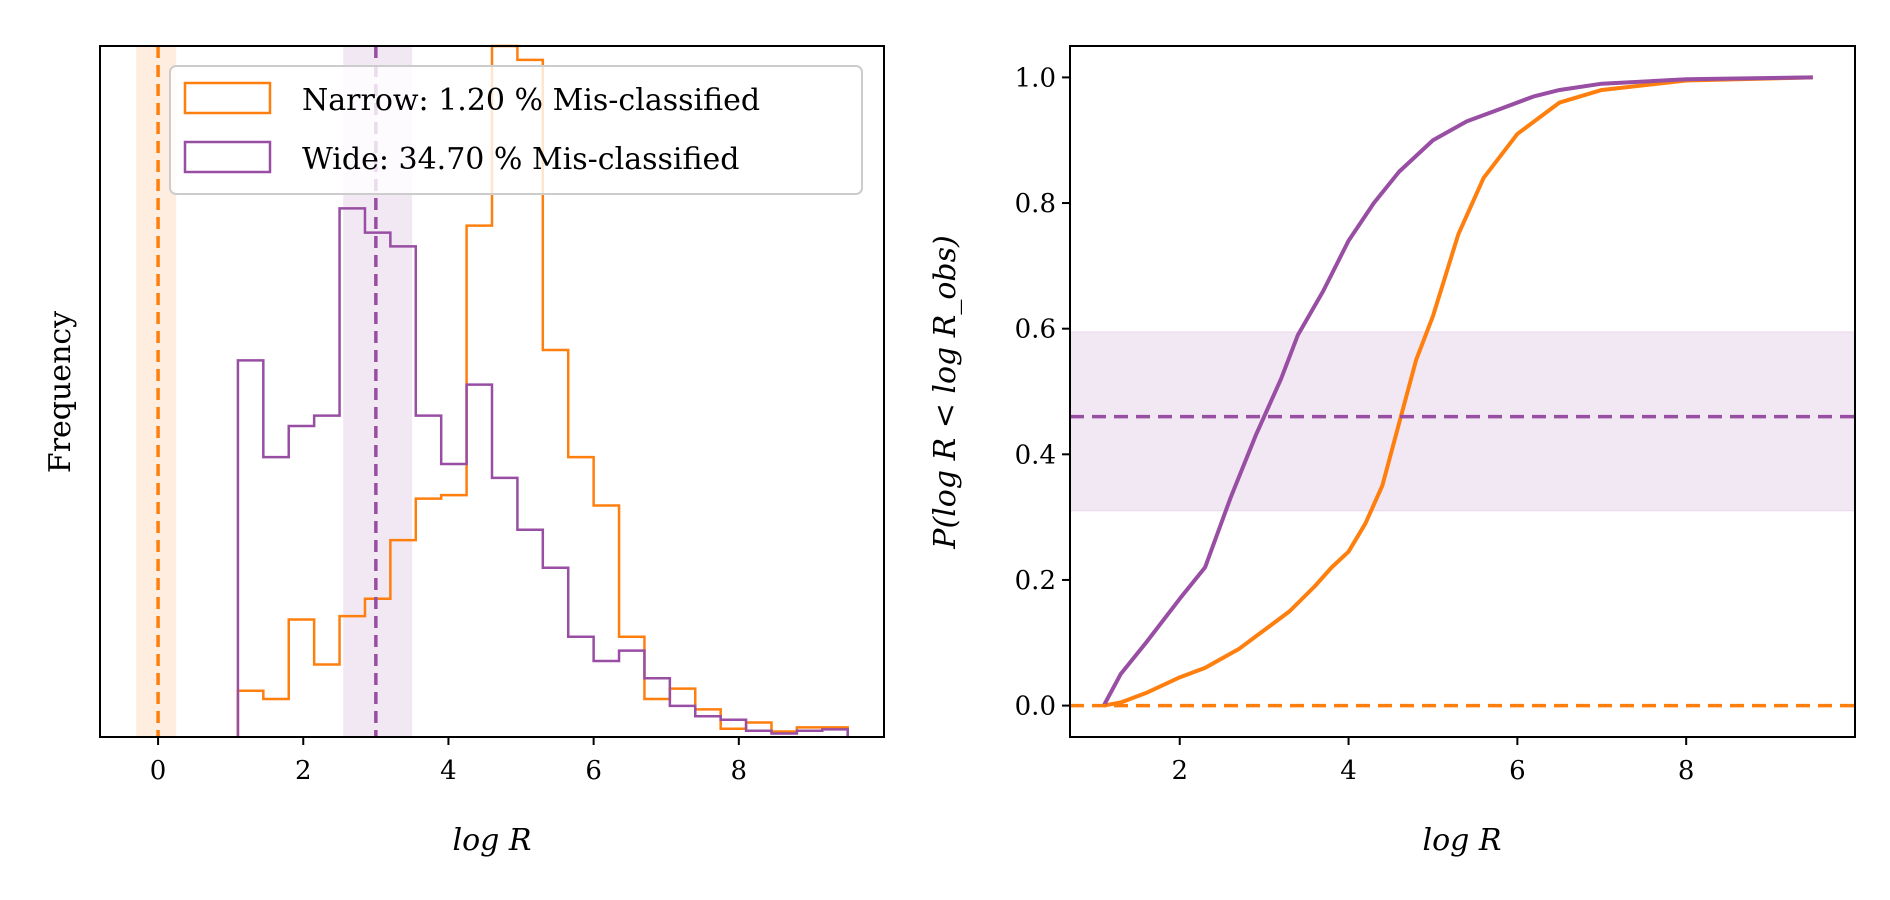  I want to click on cdf-x-axis-label: log R, so click(1462, 840).